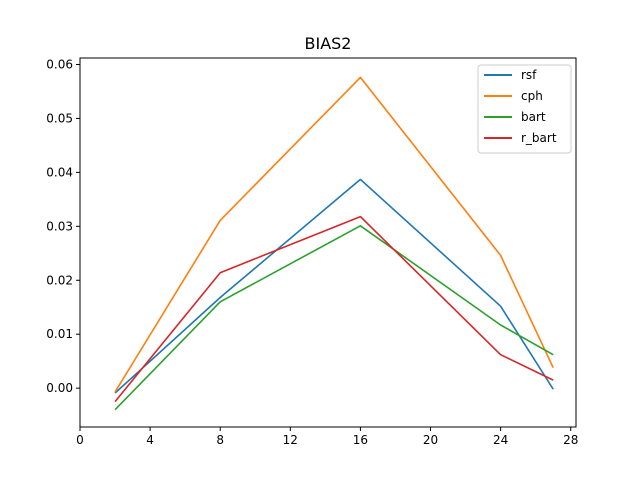  What do you see at coordinates (150, 440) in the screenshot?
I see `x-tick-label: 4` at bounding box center [150, 440].